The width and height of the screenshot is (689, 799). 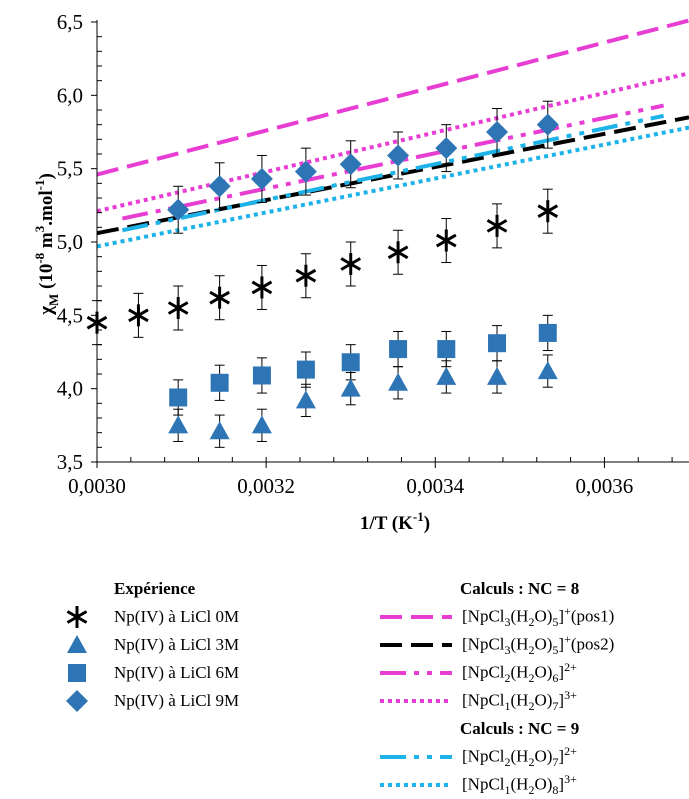 What do you see at coordinates (520, 728) in the screenshot?
I see `legend-calc-heading: Calculs : NC = 9` at bounding box center [520, 728].